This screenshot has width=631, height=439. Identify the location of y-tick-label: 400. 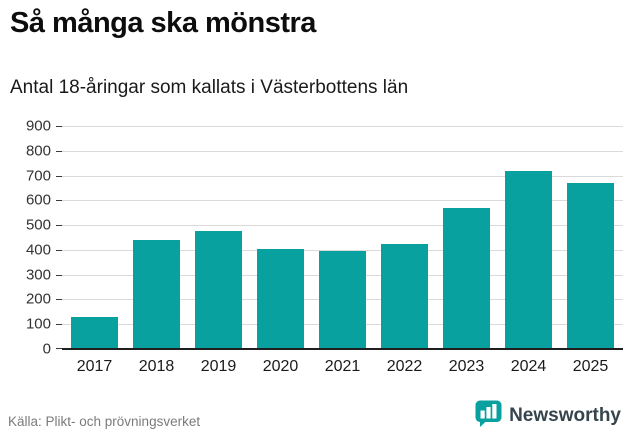
(38, 250).